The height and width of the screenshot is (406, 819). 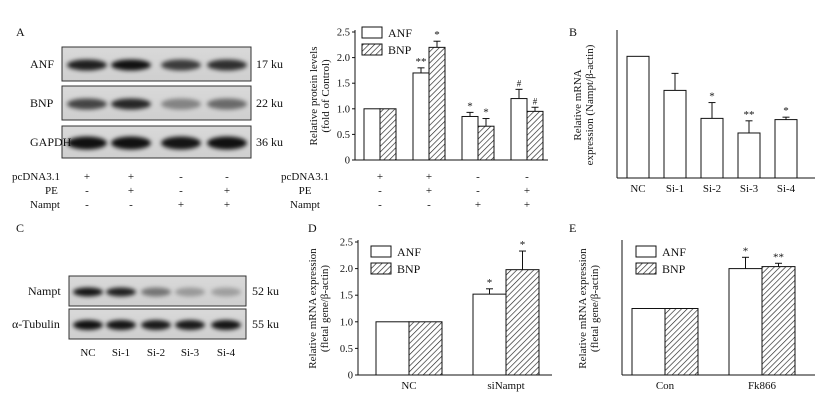 I want to click on legend-label: ANF, so click(x=409, y=252).